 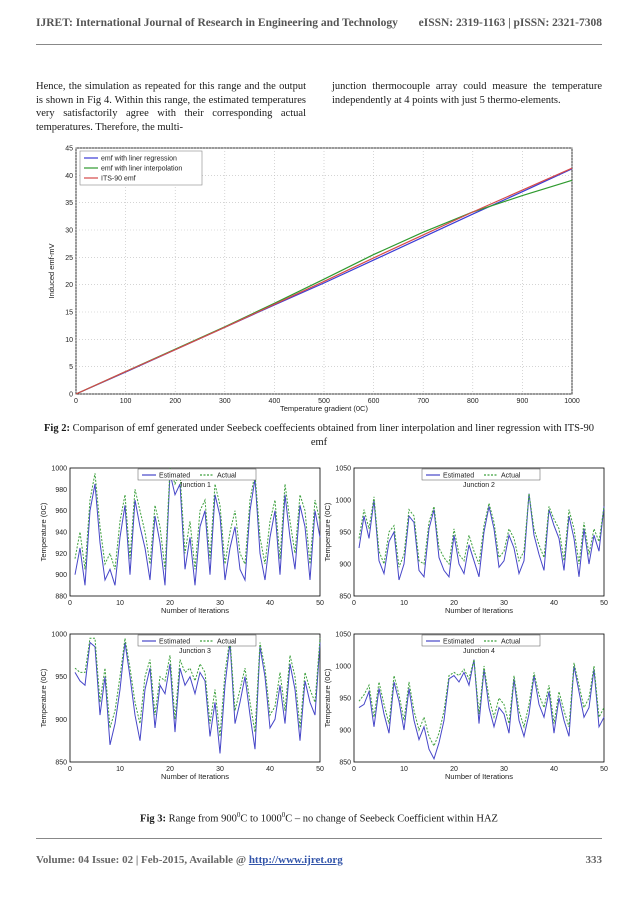 What do you see at coordinates (153, 819) in the screenshot?
I see `fig3-caption-label: Fig 3:` at bounding box center [153, 819].